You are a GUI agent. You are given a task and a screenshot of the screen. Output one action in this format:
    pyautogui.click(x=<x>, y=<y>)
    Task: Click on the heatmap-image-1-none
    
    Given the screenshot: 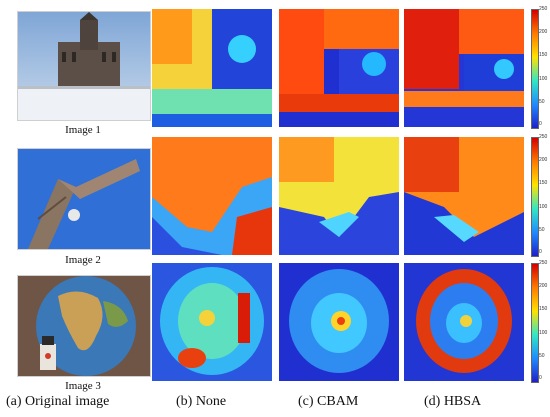 What is the action you would take?
    pyautogui.click(x=212, y=68)
    